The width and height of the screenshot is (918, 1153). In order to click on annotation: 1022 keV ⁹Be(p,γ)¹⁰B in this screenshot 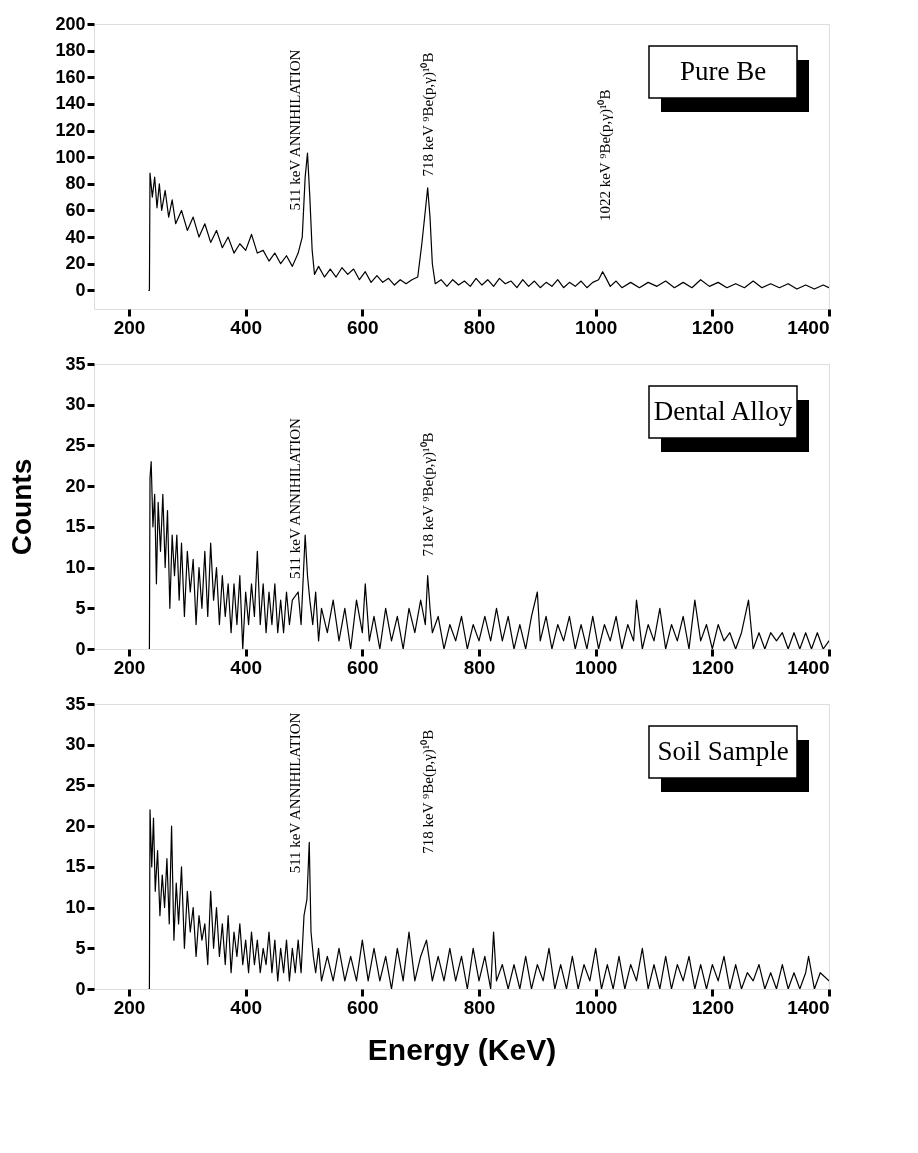, I will do `click(605, 155)`.